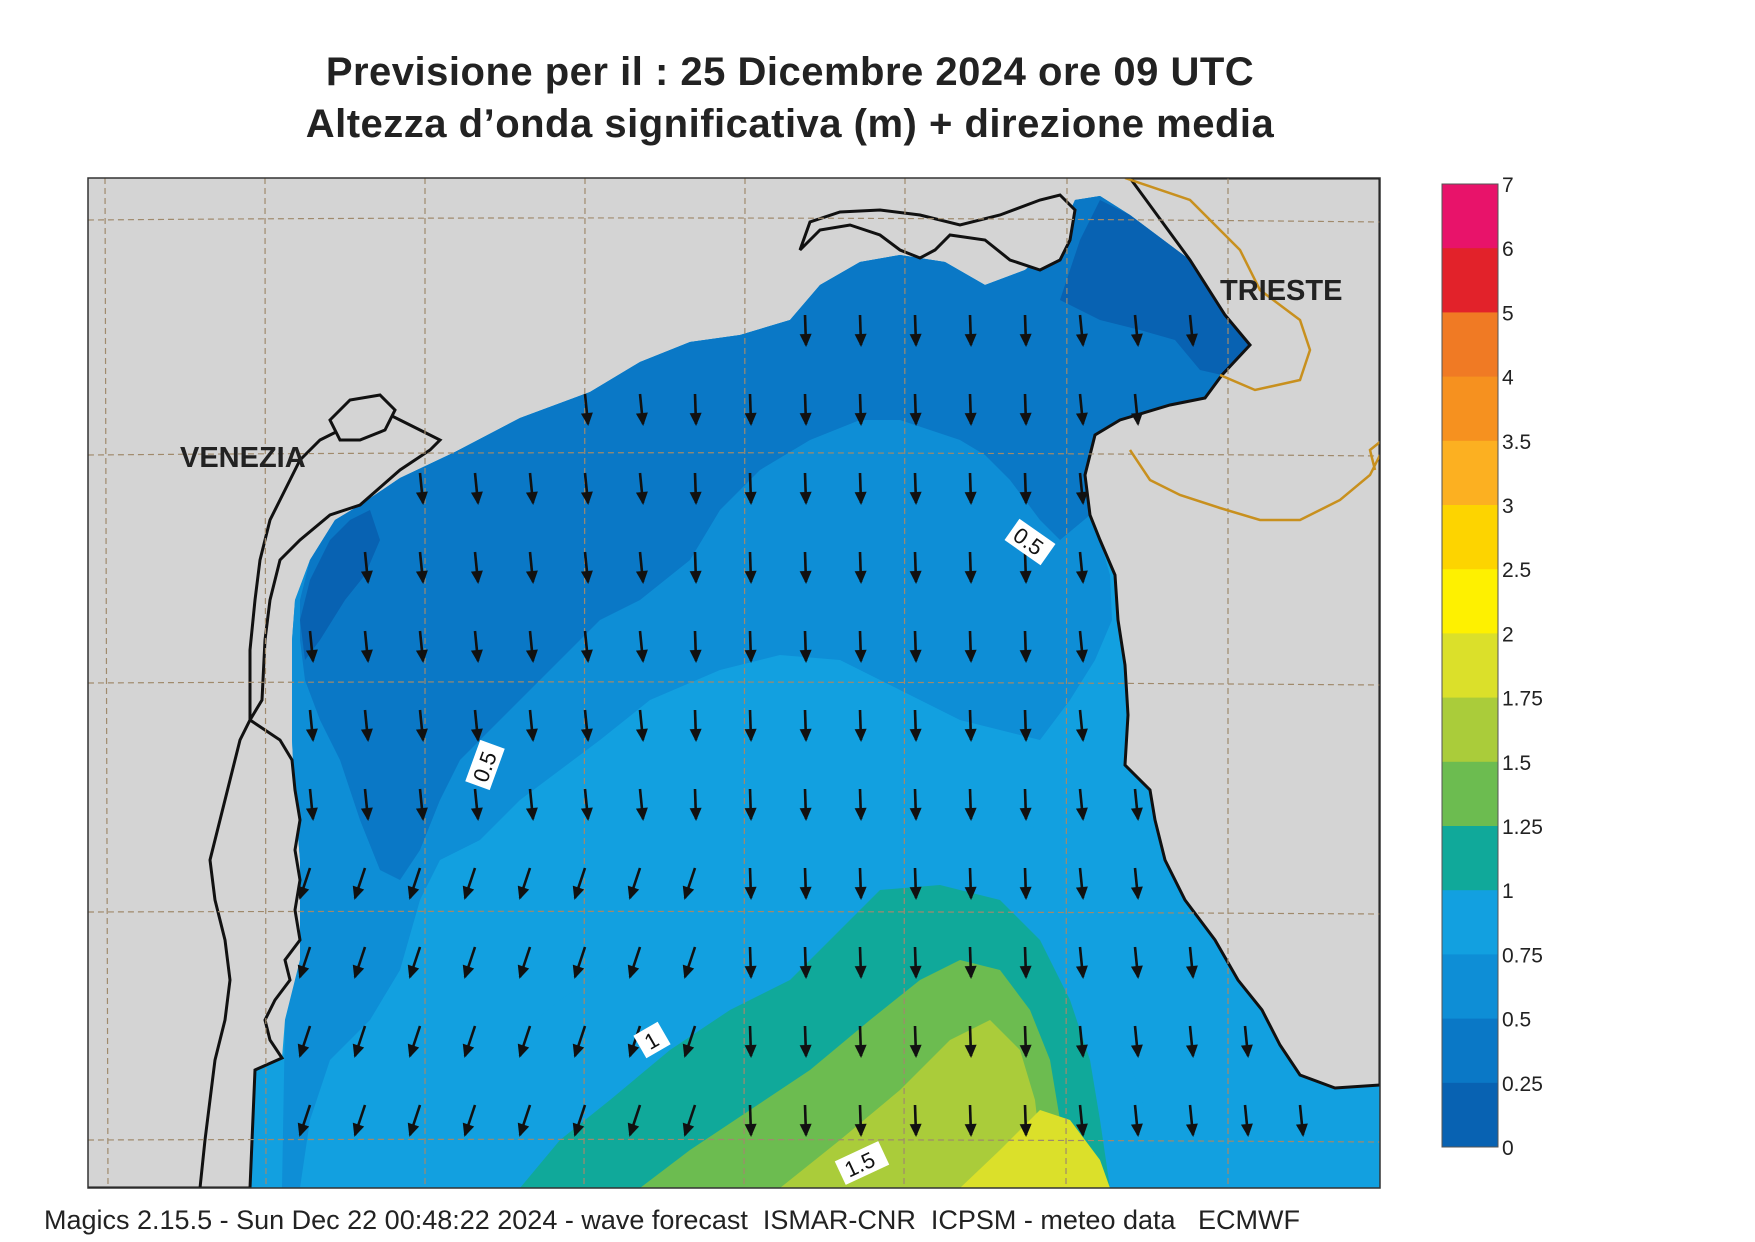 Image resolution: width=1755 pixels, height=1242 pixels. I want to click on land-south-west, so click(195, 952).